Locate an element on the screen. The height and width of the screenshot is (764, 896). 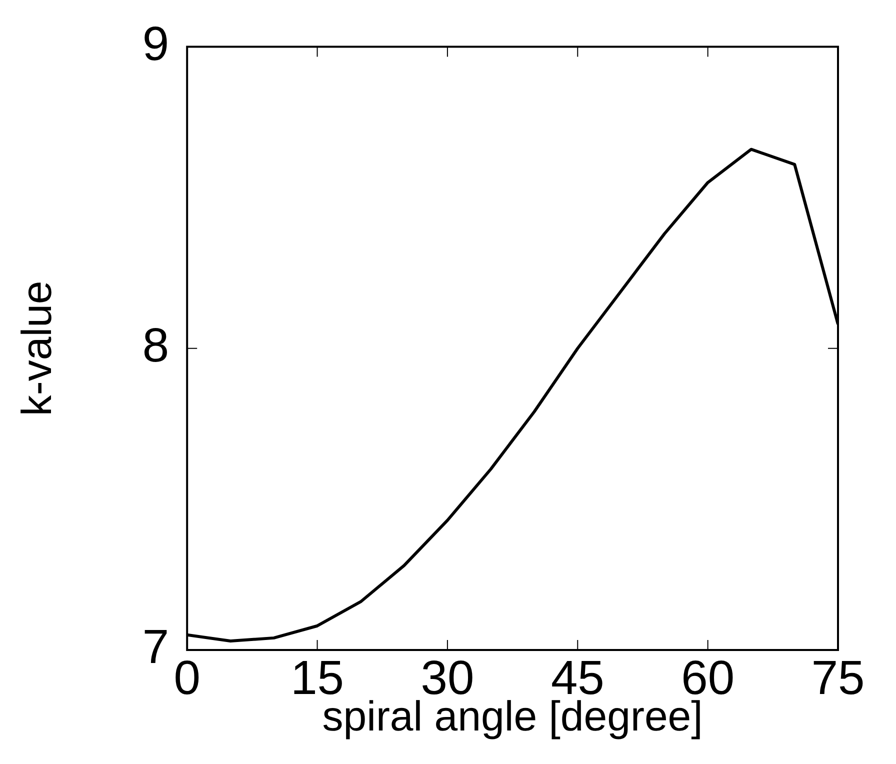
y-tick-label: 8 is located at coordinates (156, 346).